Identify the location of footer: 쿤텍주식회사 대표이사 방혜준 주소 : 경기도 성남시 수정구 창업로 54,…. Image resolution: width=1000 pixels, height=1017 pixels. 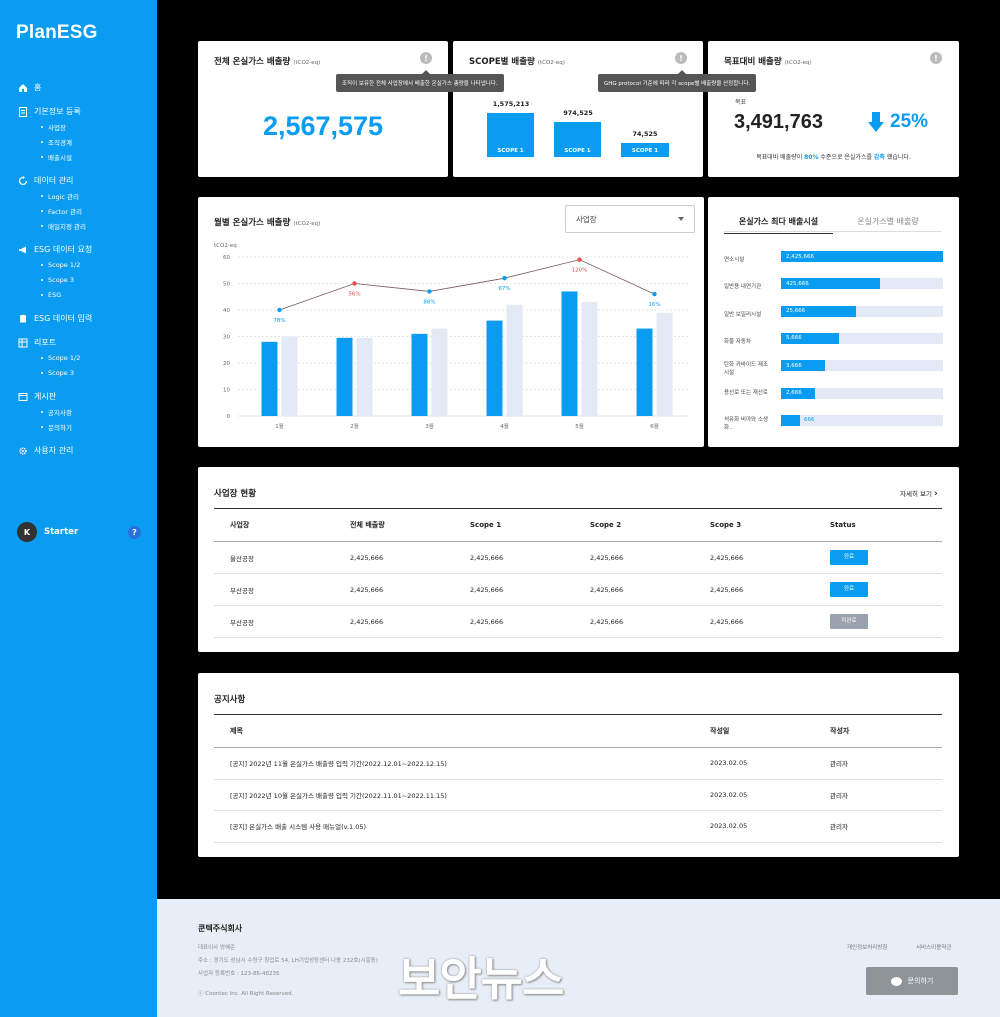
(578, 958).